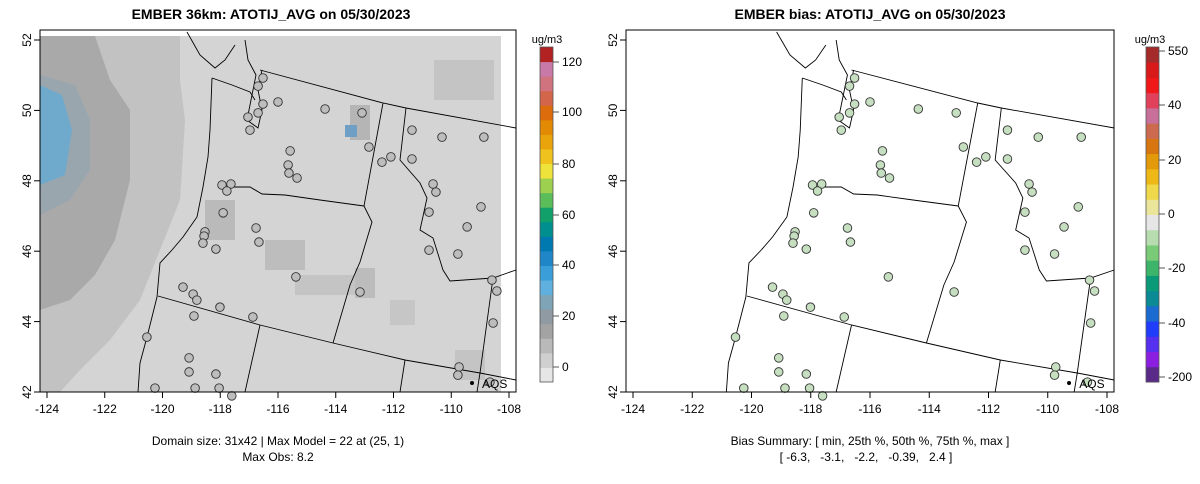 The height and width of the screenshot is (484, 1200). What do you see at coordinates (278, 457) in the screenshot?
I see `model-footer-line-2: Max Obs: 8.2` at bounding box center [278, 457].